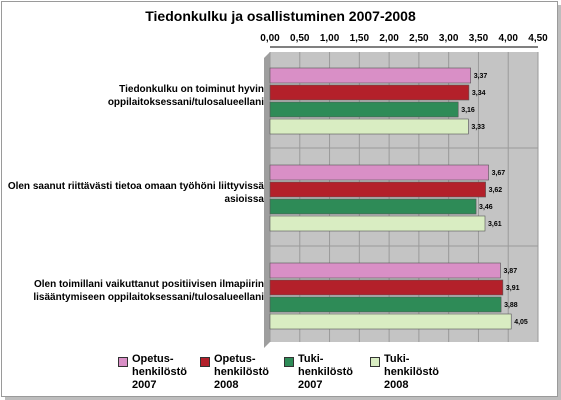 The height and width of the screenshot is (400, 561). I want to click on x-tick-label: 2,00, so click(389, 38).